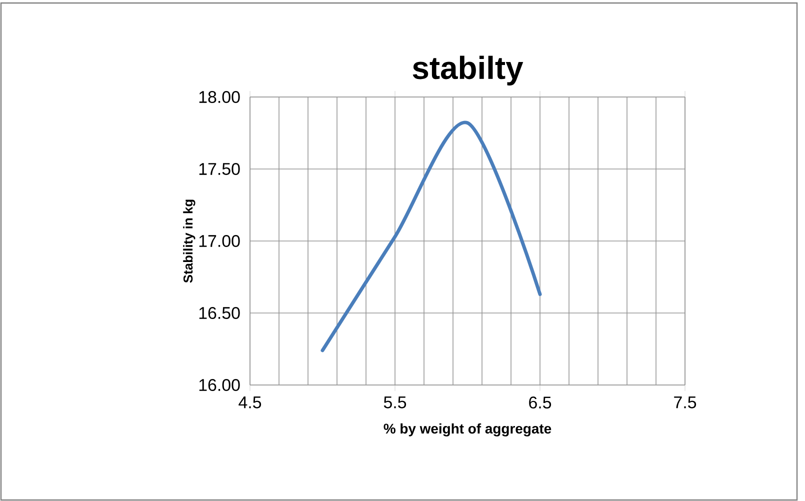  I want to click on x-tick-label: 7.5, so click(685, 402).